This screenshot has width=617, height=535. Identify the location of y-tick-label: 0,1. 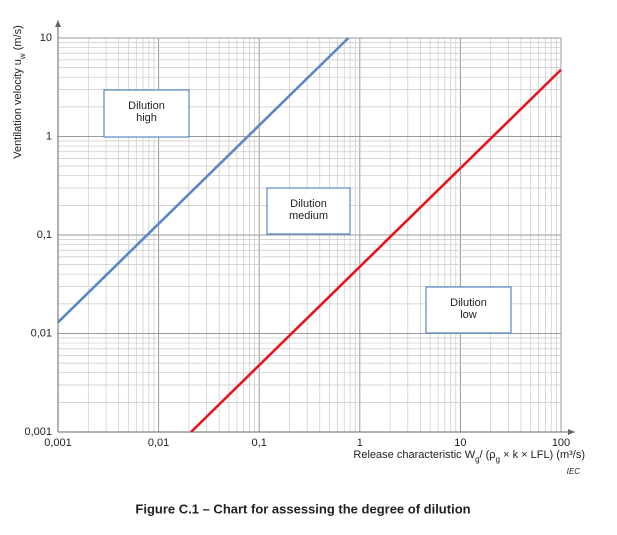
(44, 235).